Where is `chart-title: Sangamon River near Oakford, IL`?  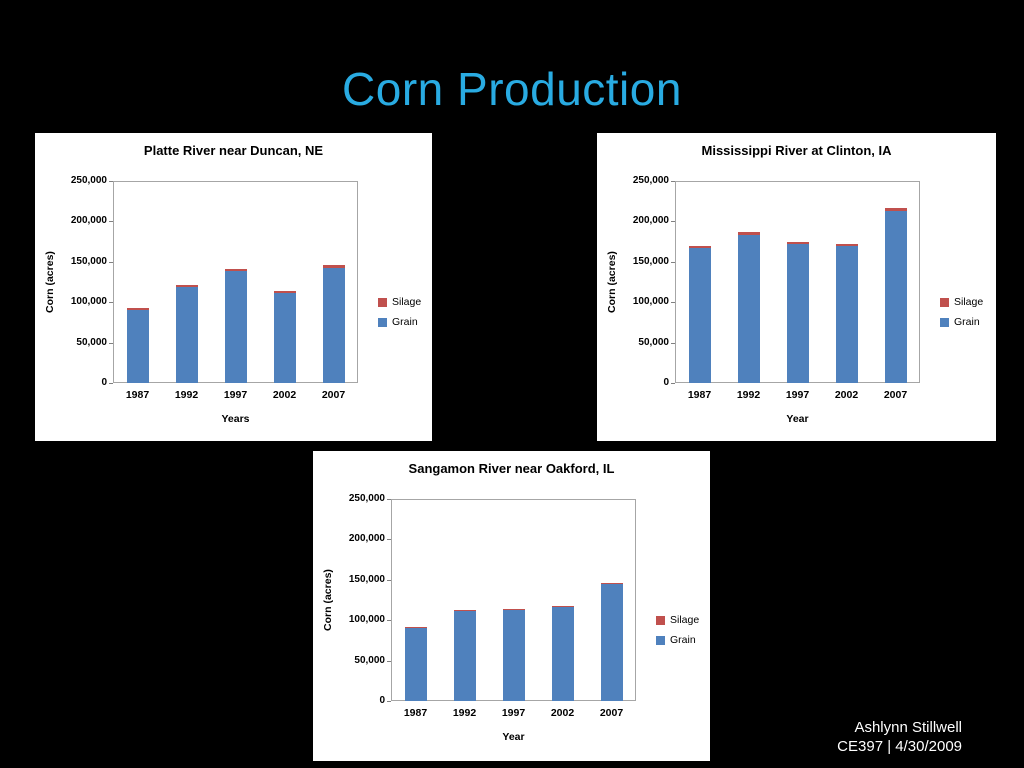
chart-title: Sangamon River near Oakford, IL is located at coordinates (511, 468).